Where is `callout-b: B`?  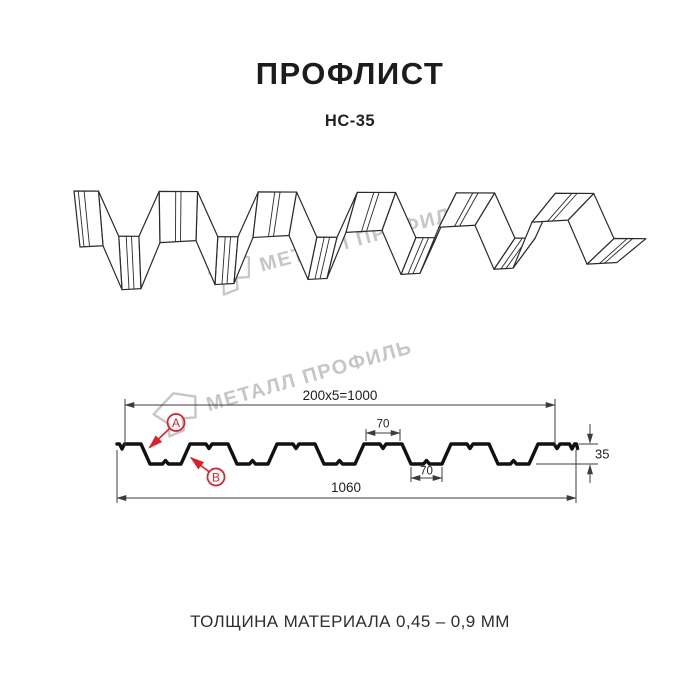 callout-b: B is located at coordinates (207, 471).